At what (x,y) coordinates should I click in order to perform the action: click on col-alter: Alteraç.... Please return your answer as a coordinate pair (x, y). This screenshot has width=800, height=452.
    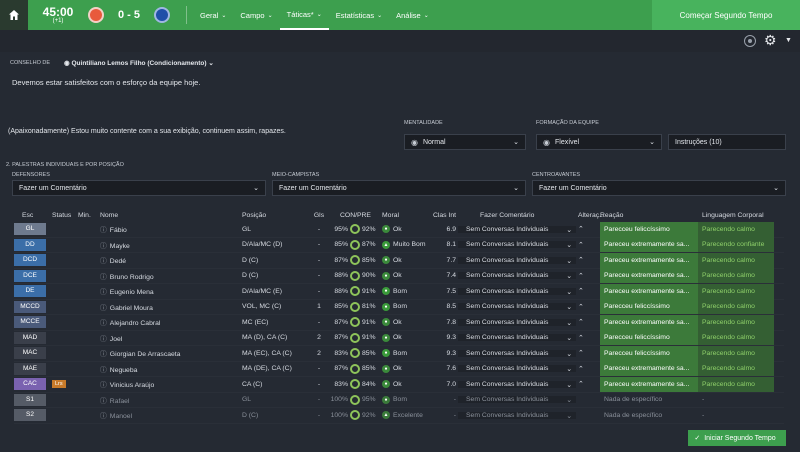
    Looking at the image, I should click on (591, 215).